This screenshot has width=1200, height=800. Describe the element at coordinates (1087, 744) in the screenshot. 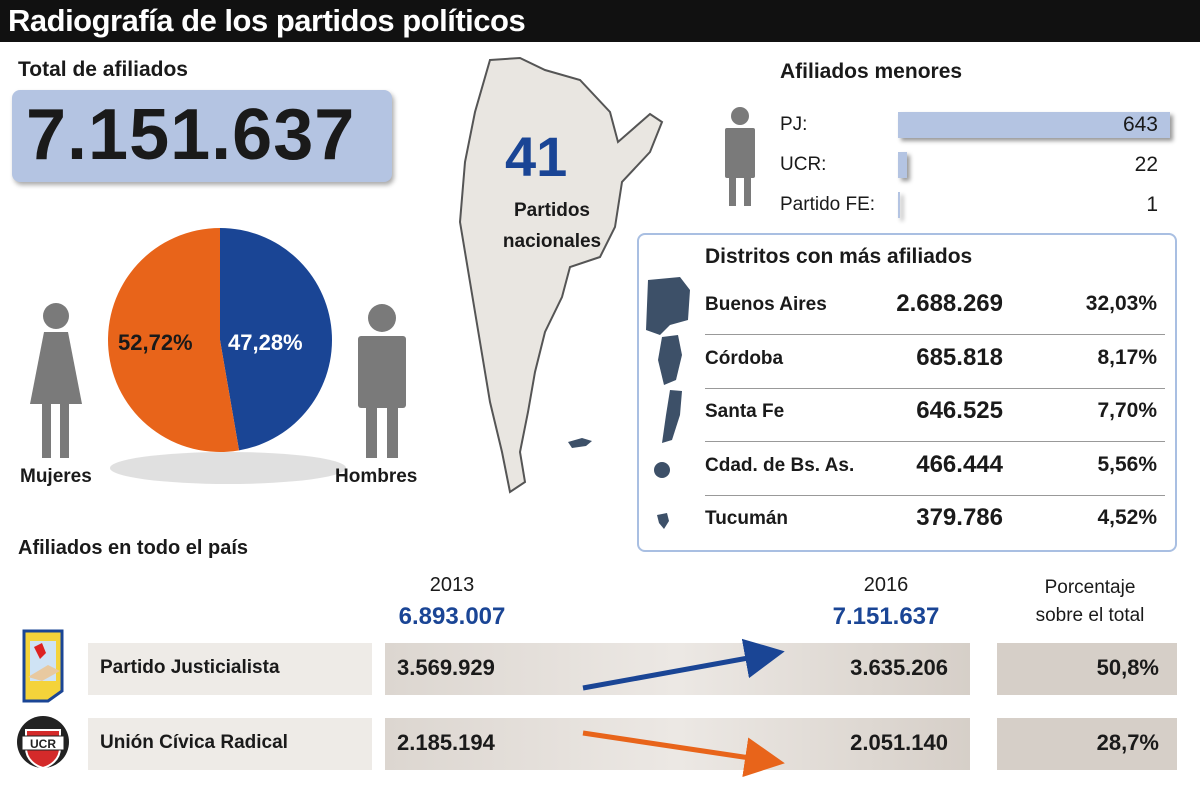

I see `party-pct-cell: 28,7%` at that location.